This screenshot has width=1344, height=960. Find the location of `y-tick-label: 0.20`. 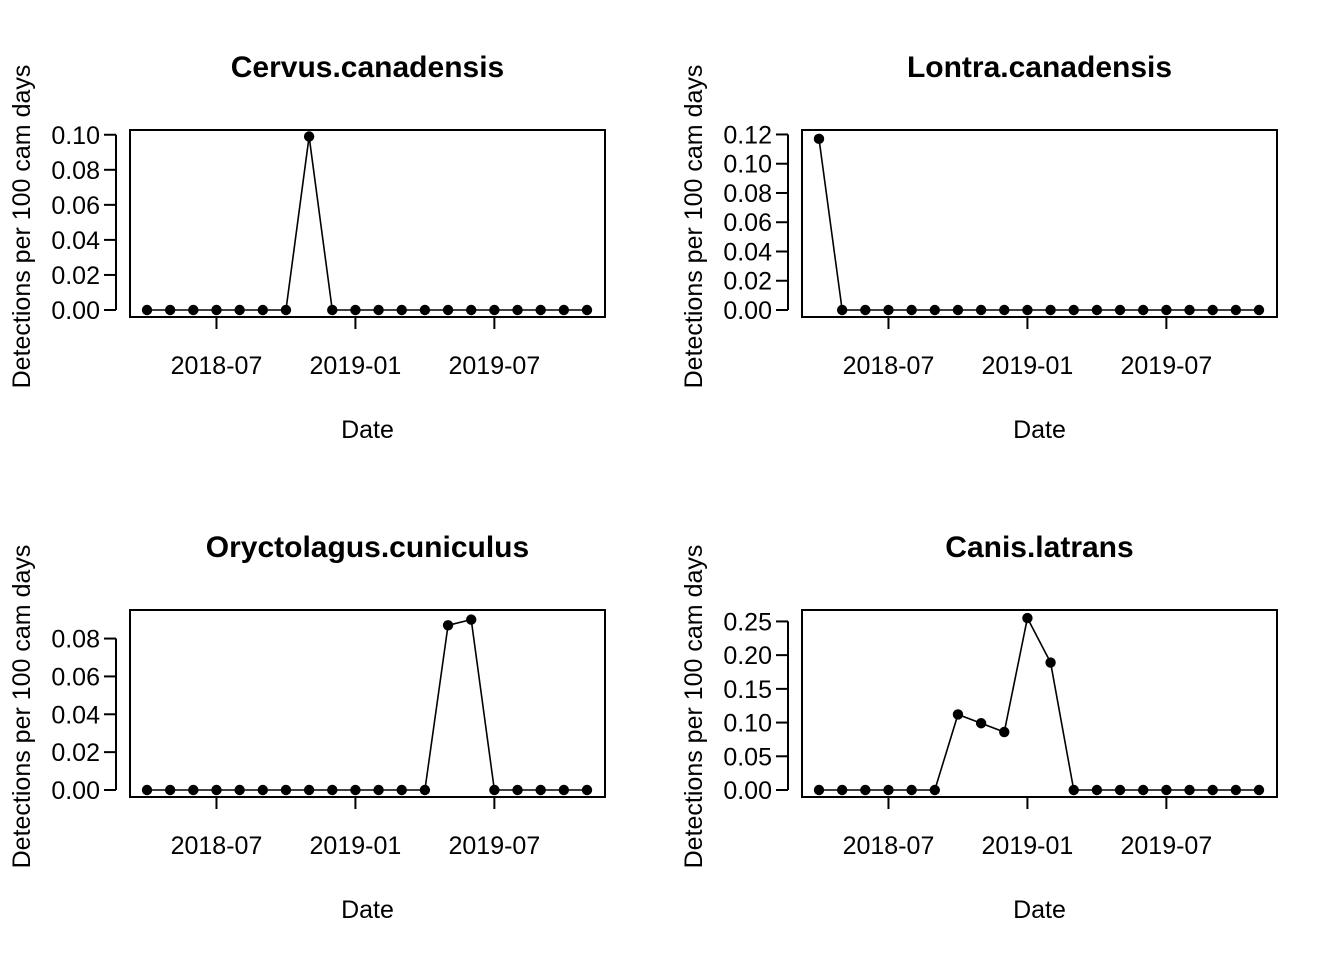

y-tick-label: 0.20 is located at coordinates (747, 656).